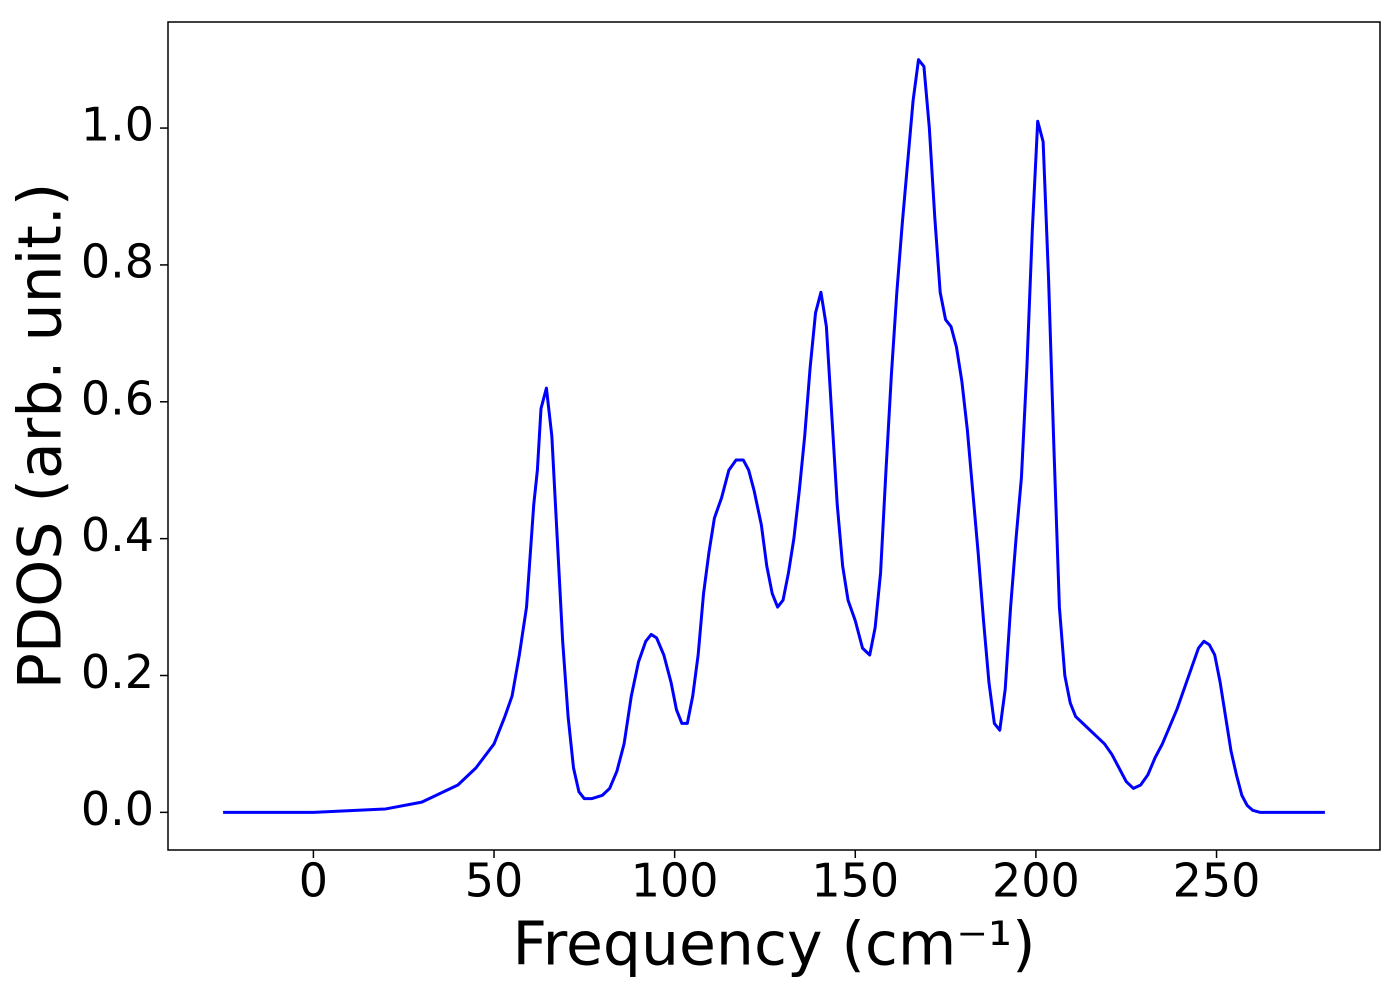 The height and width of the screenshot is (1000, 1400). I want to click on x-axis-label: Frequency (cm⁻¹), so click(773, 945).